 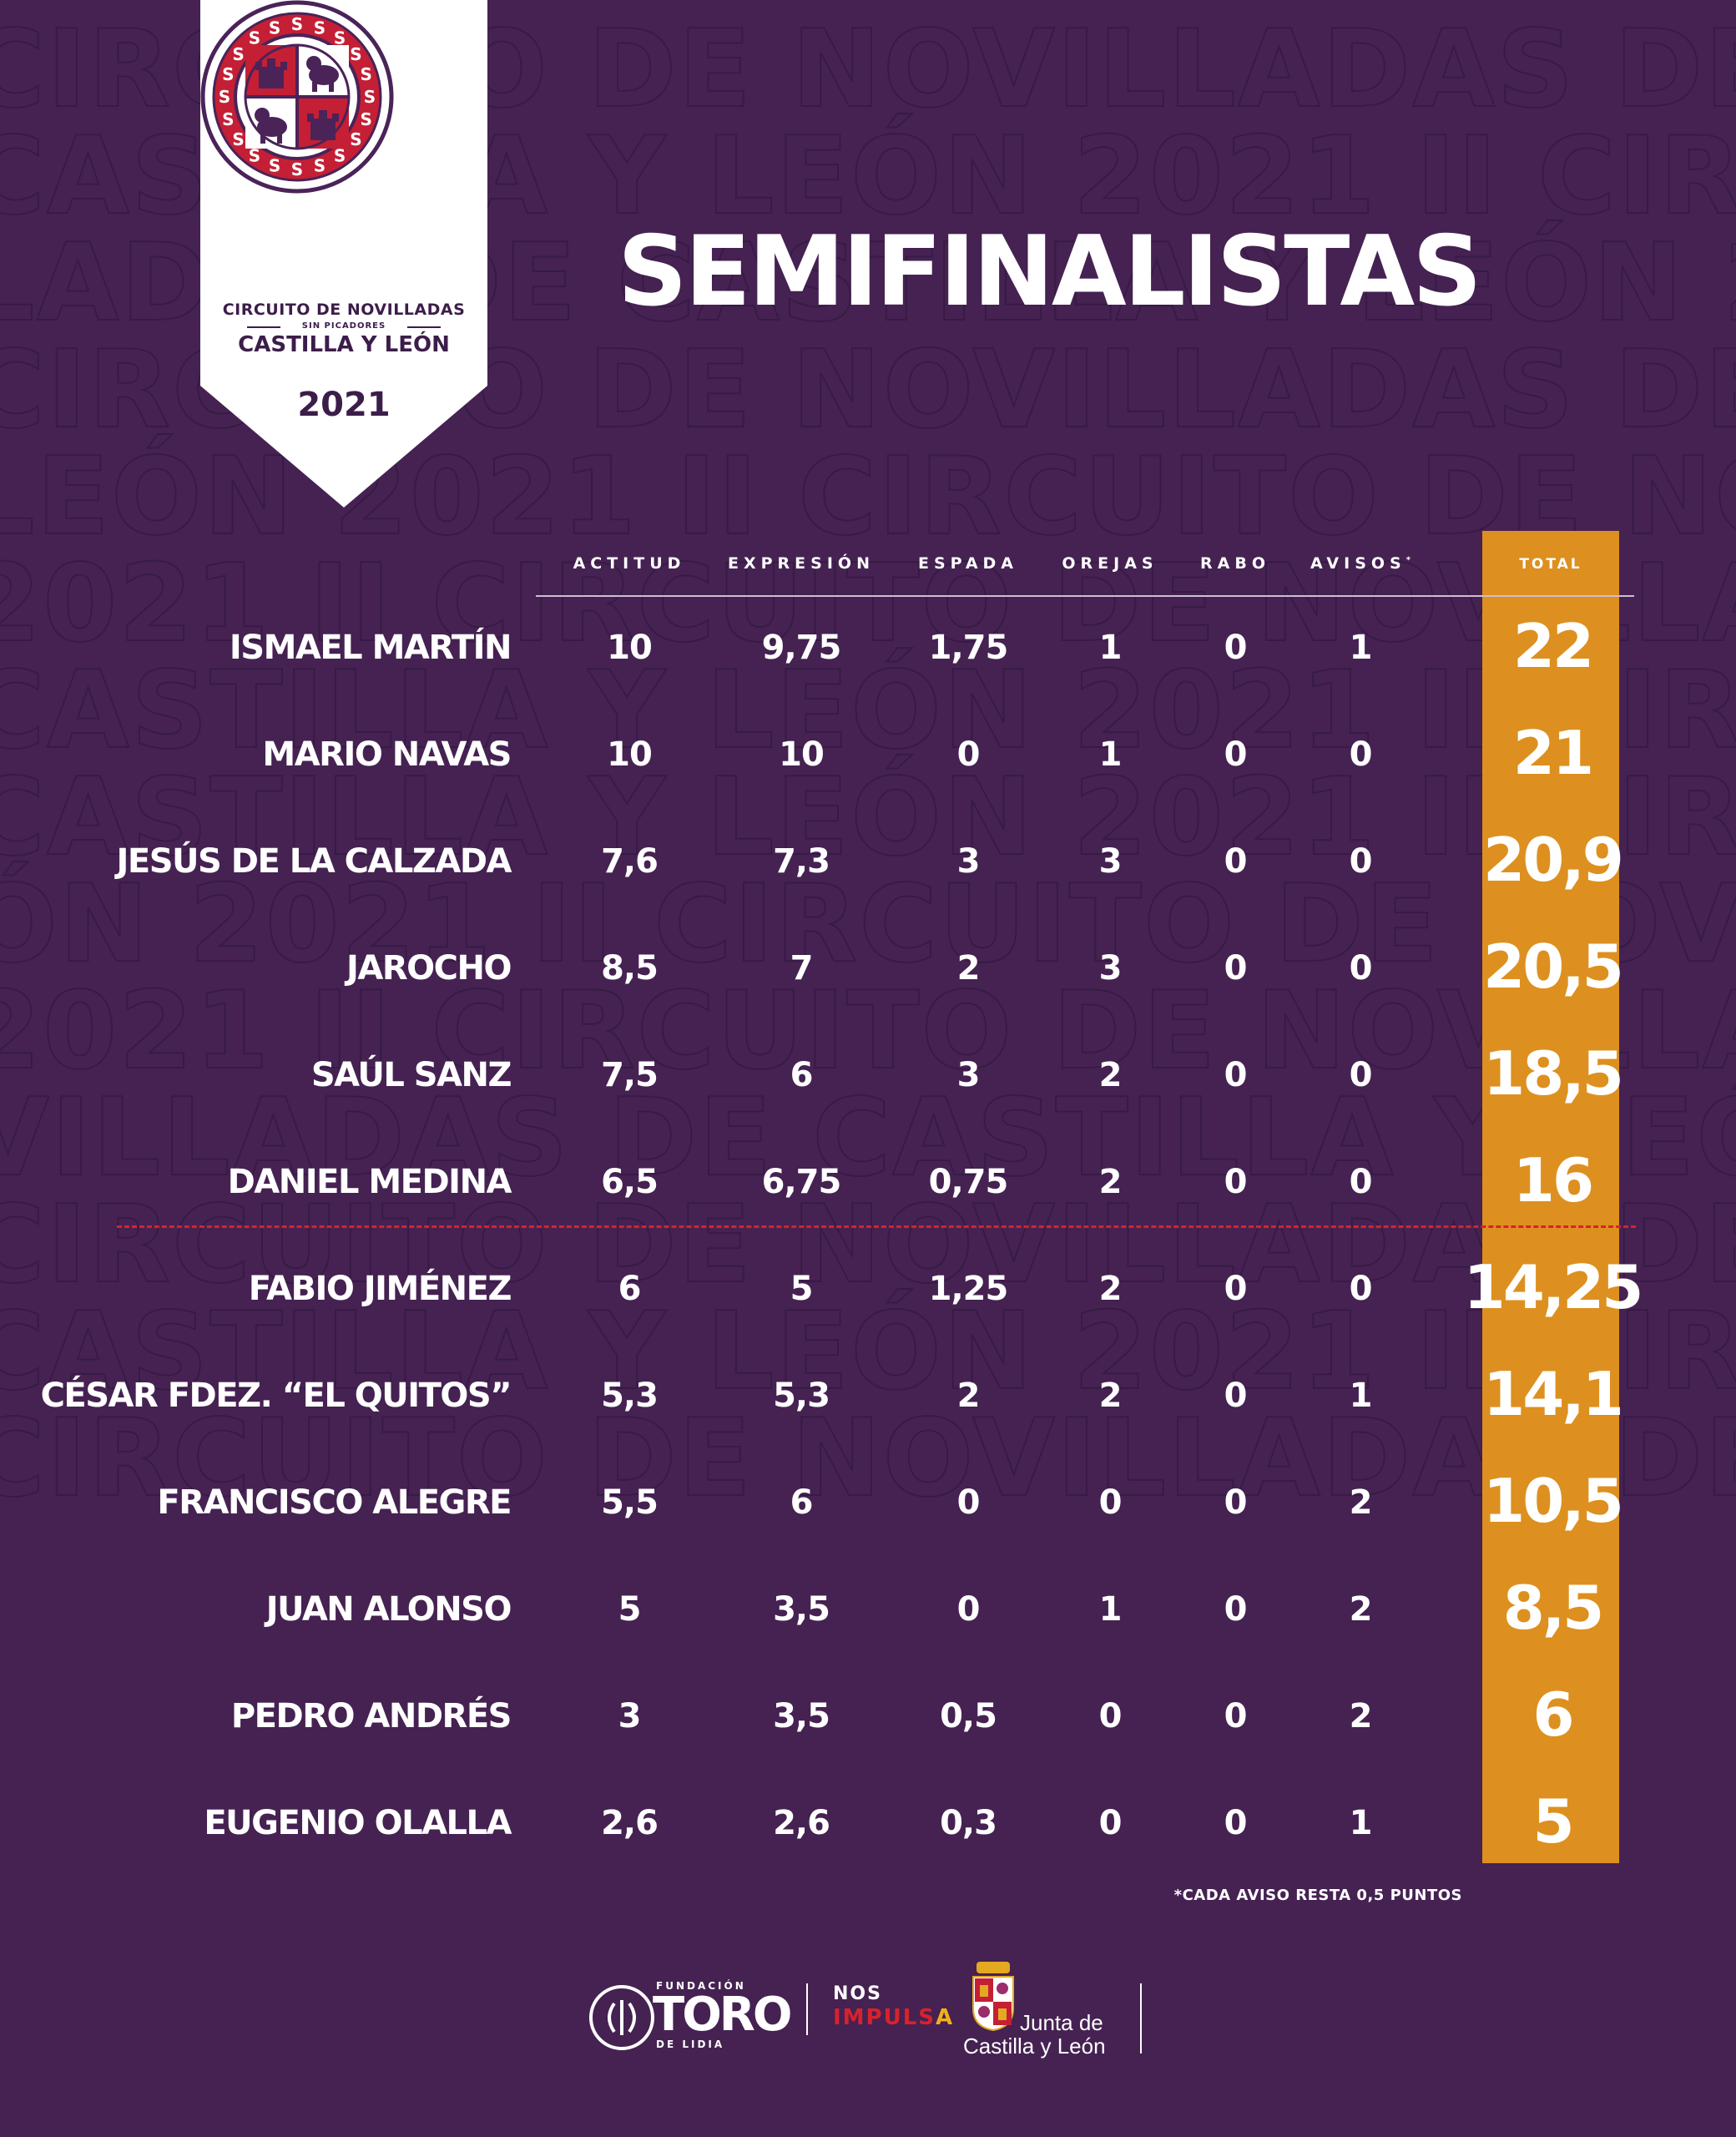 What do you see at coordinates (690, 2044) in the screenshot?
I see `toro-logo-bottom: DE LIDIA` at bounding box center [690, 2044].